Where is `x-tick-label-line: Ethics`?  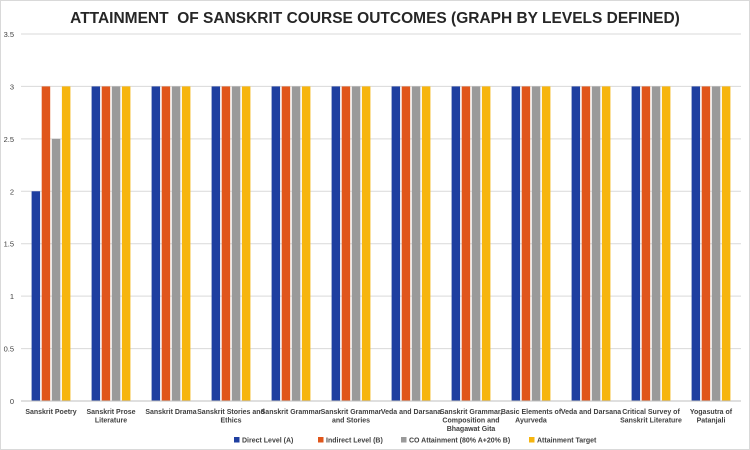
x-tick-label-line: Ethics is located at coordinates (230, 421).